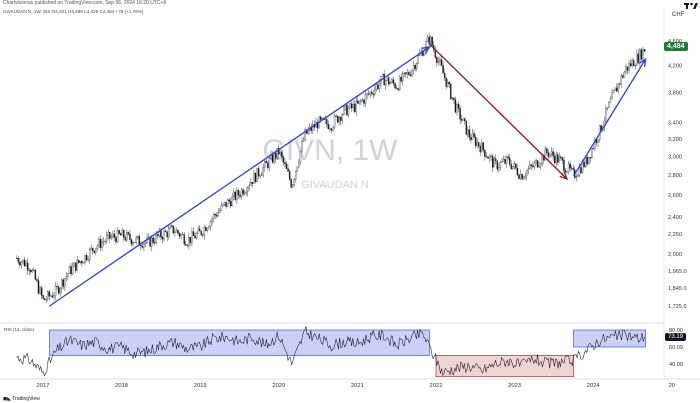 The width and height of the screenshot is (700, 403). I want to click on time-axis: 2017 2018 2019 2020 2021 2022 2023 2024 20, so click(356, 386).